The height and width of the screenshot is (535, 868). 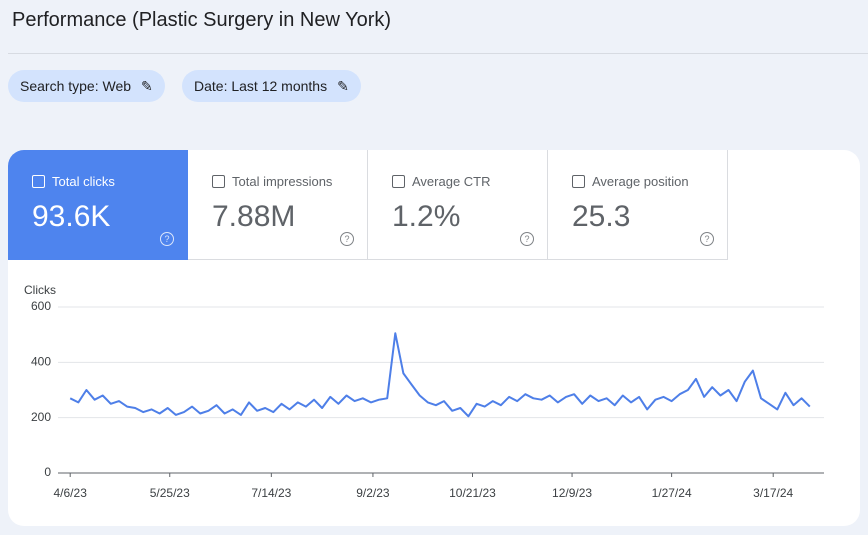 What do you see at coordinates (41, 417) in the screenshot?
I see `y-tick-label: 200` at bounding box center [41, 417].